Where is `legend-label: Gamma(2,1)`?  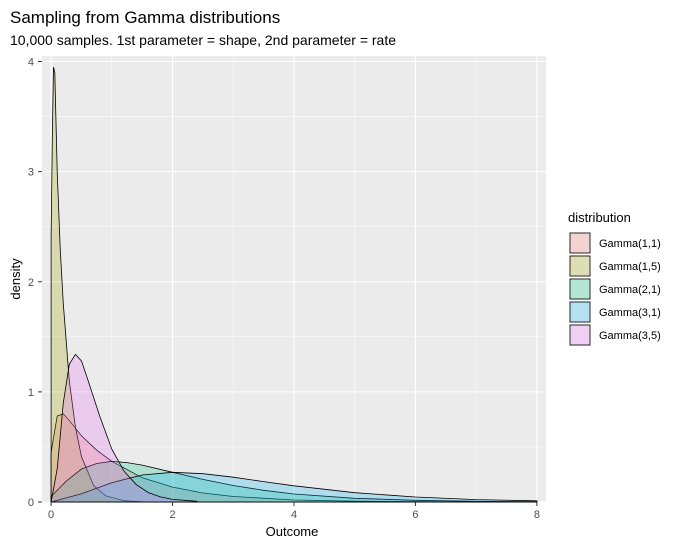 legend-label: Gamma(2,1) is located at coordinates (630, 290).